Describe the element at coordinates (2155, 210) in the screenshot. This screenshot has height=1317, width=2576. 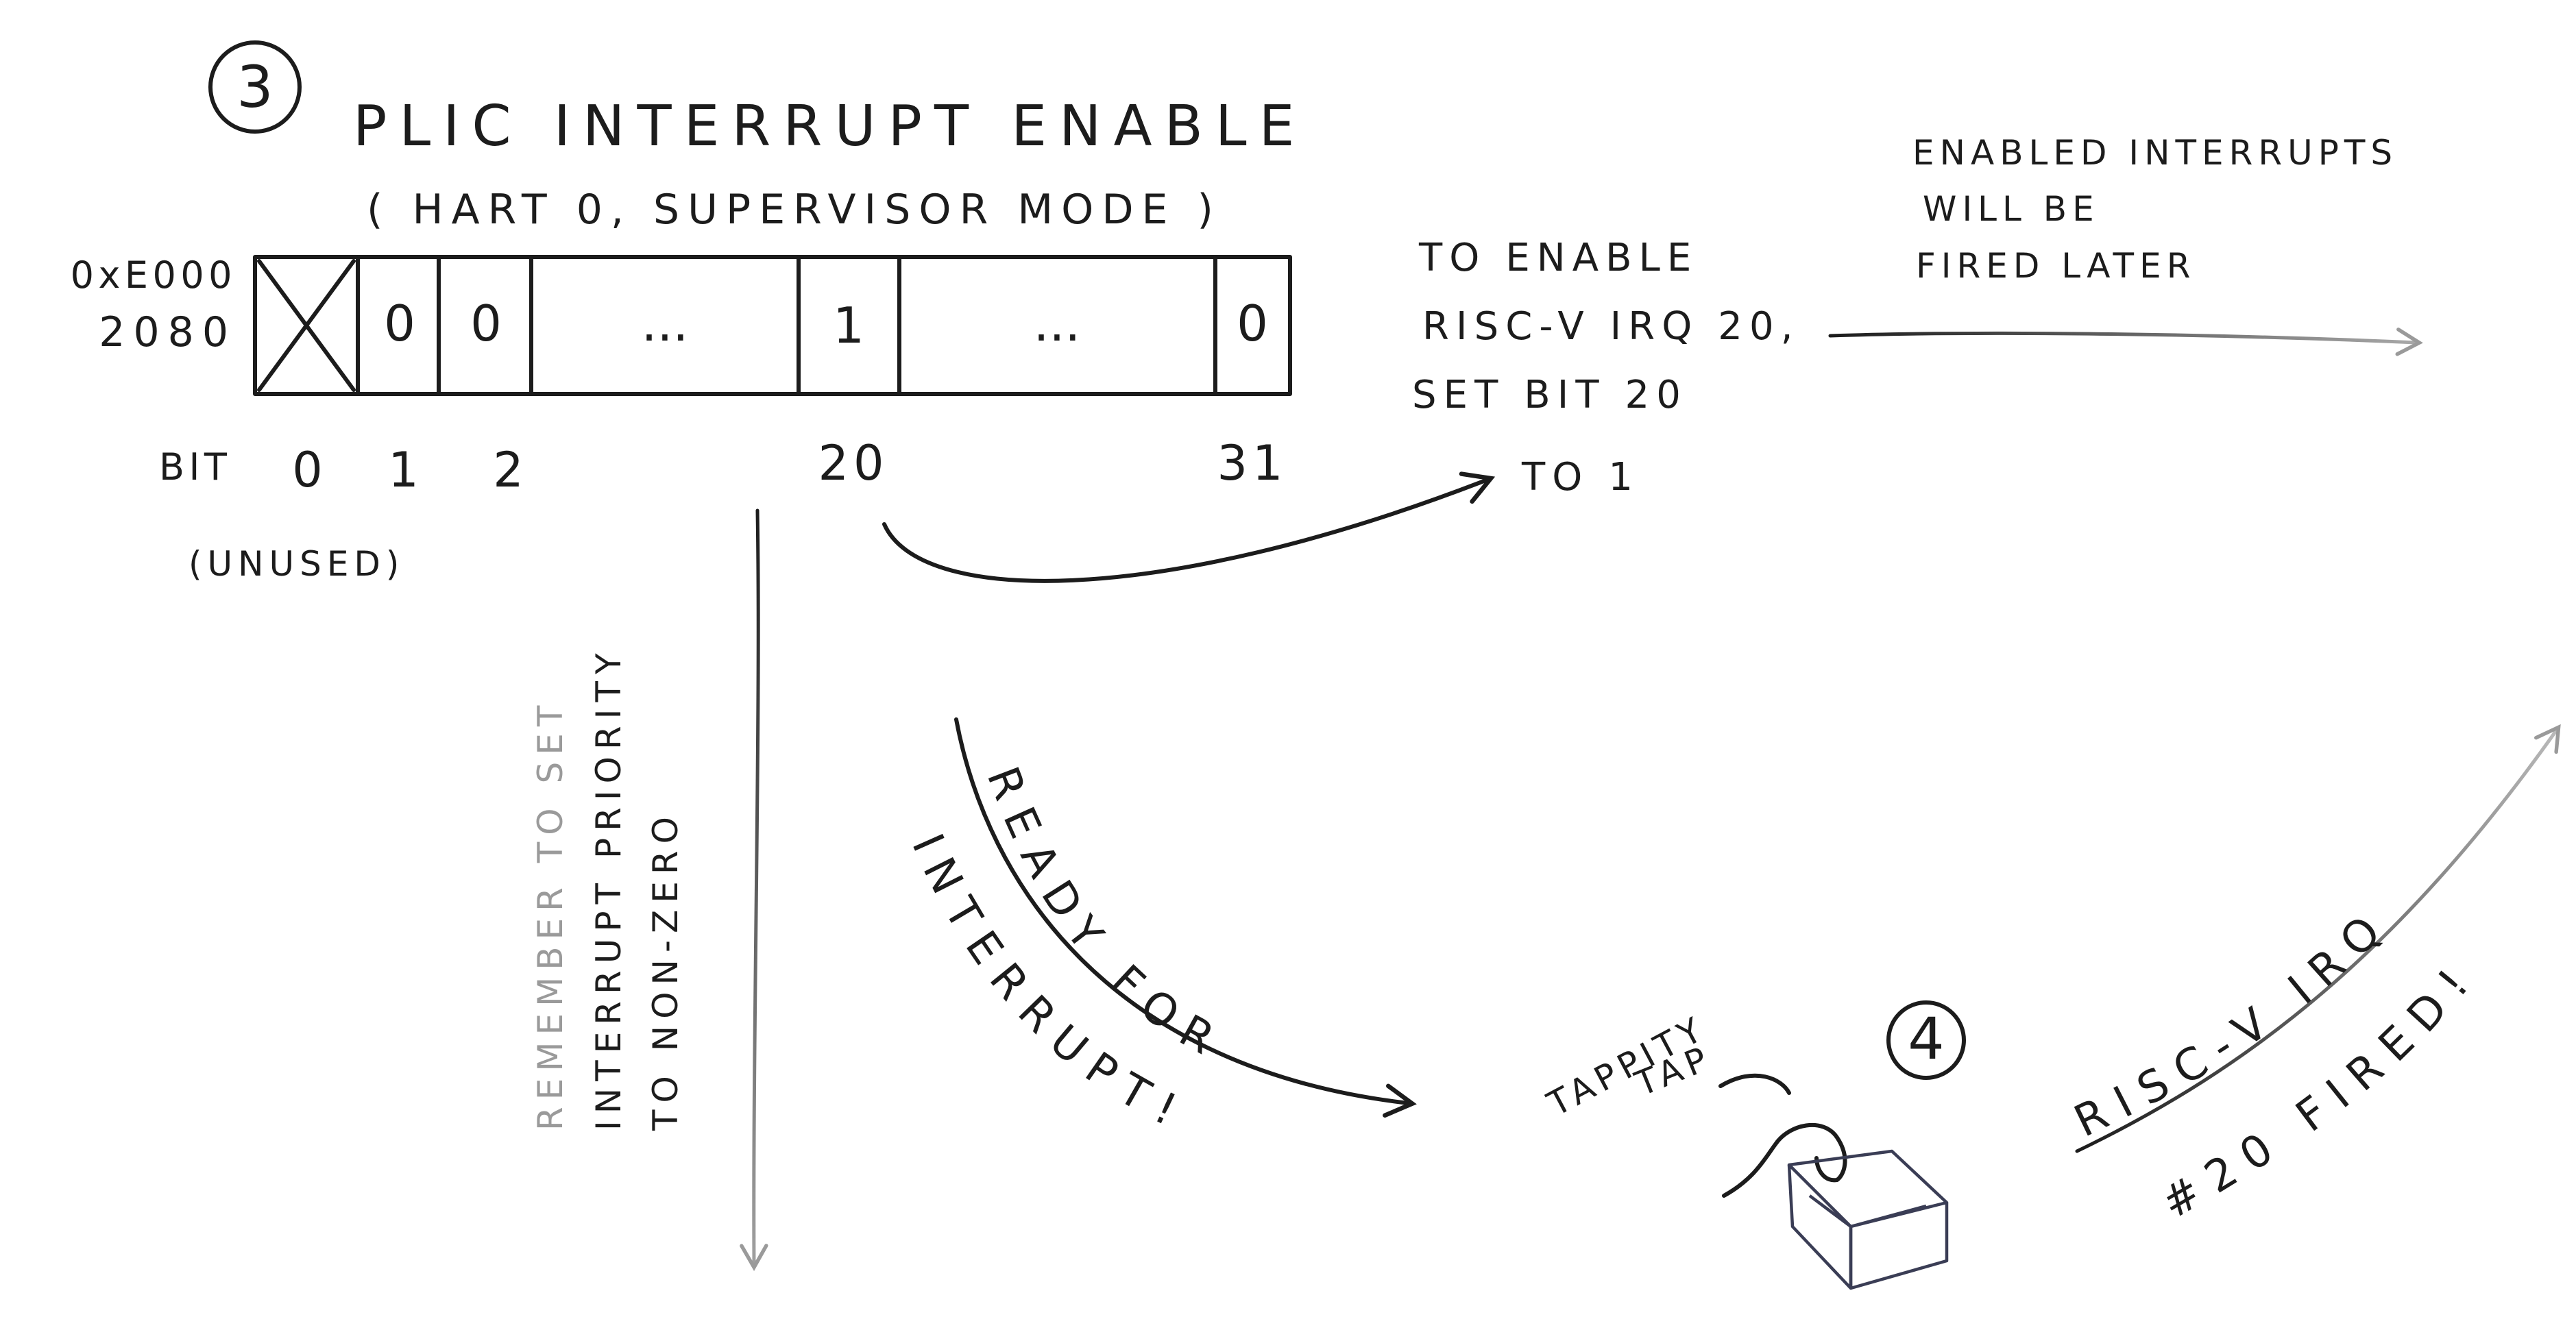
I see `fired-later-note: ENABLED INTERRUPTS WILL BE FIRED LATER` at that location.